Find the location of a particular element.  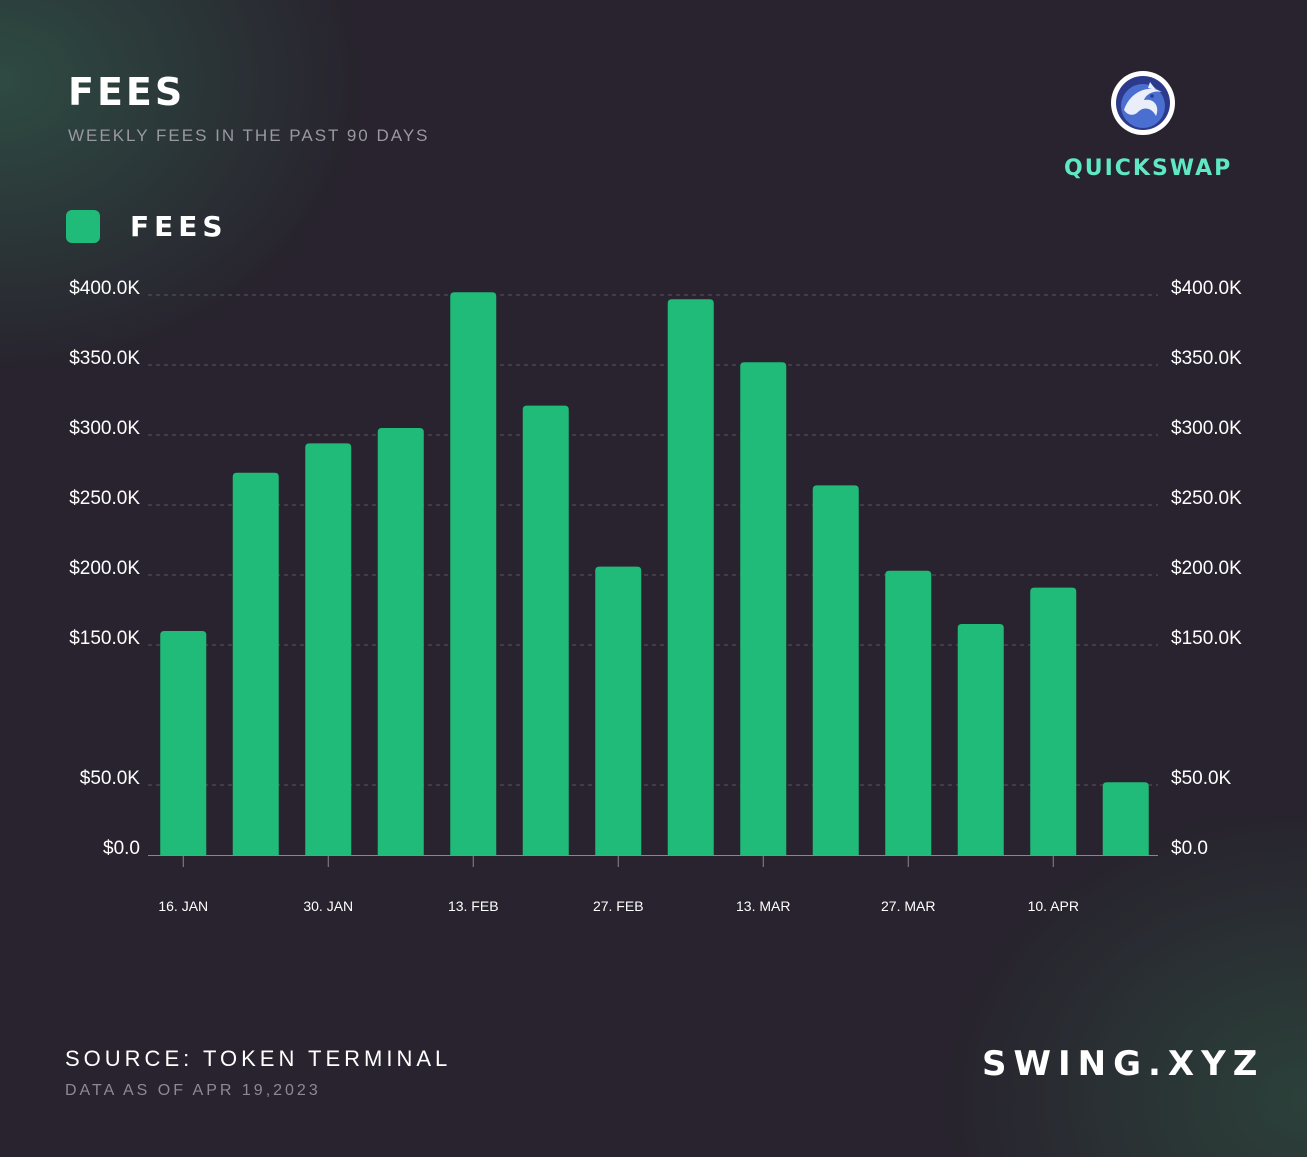

x-tick-label: 13. MAR is located at coordinates (763, 906).